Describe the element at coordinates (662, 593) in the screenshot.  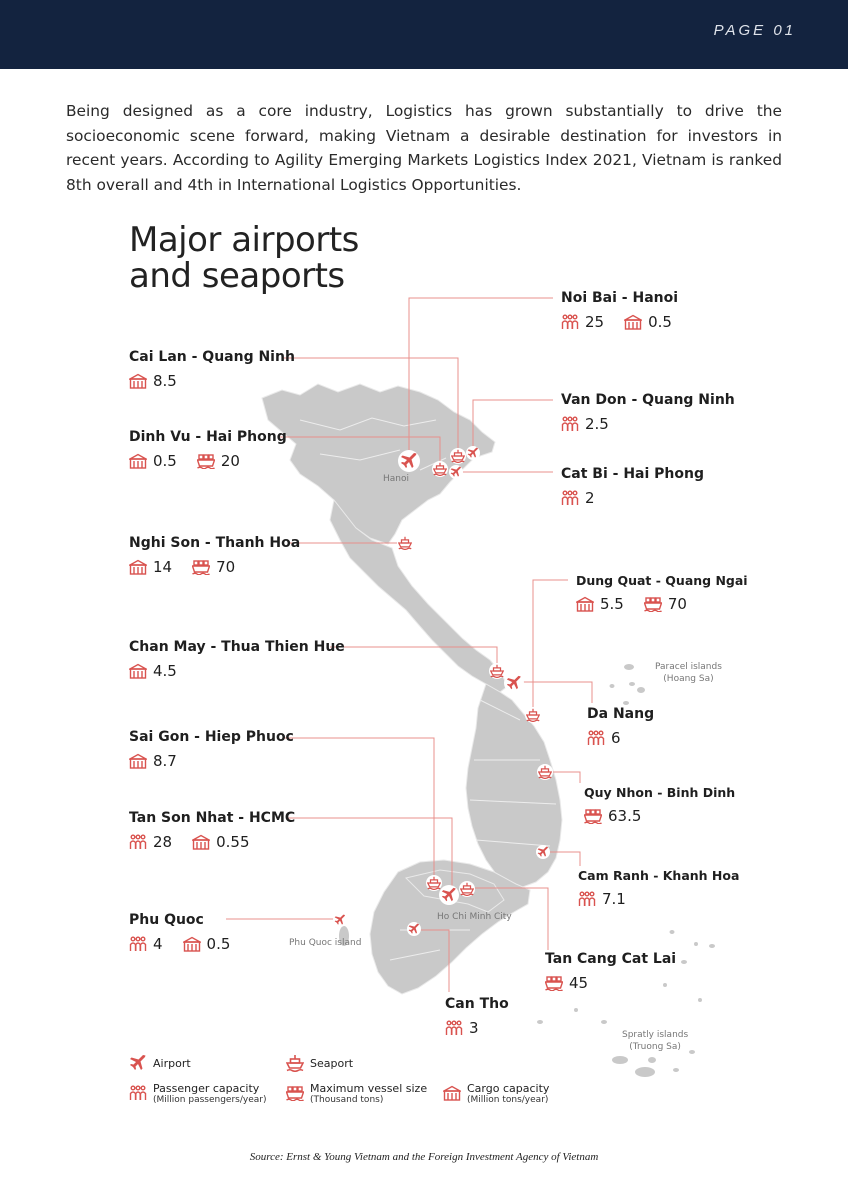
I see `port-label: Dung Quat - Quang Ngai 5.5 70` at that location.